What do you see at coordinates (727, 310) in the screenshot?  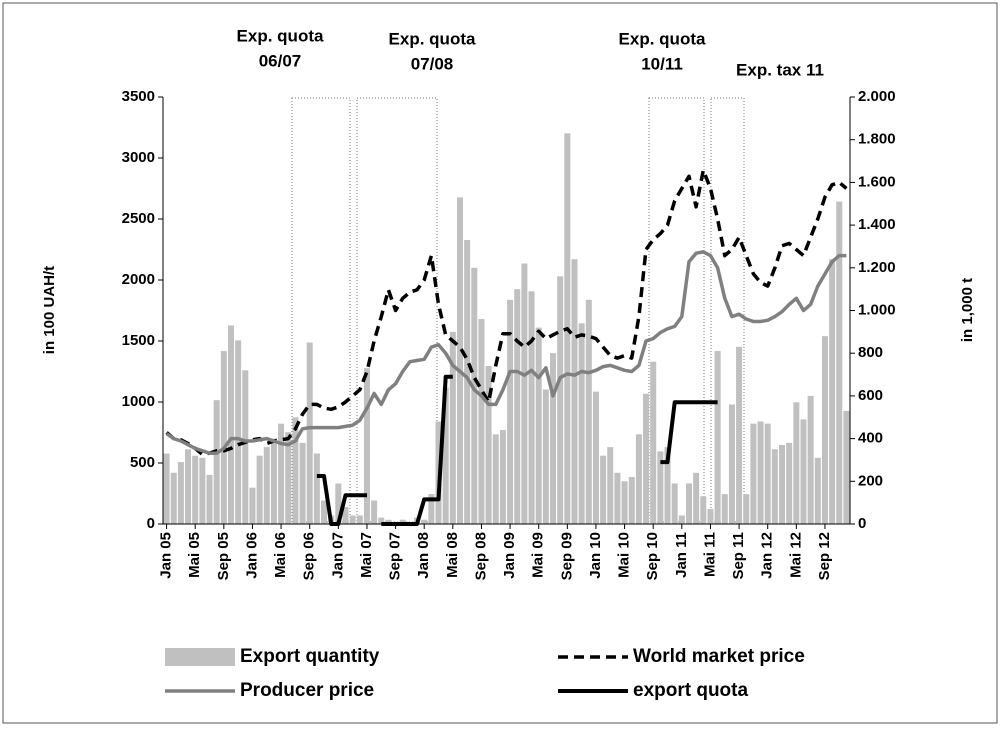 I see `period-box` at bounding box center [727, 310].